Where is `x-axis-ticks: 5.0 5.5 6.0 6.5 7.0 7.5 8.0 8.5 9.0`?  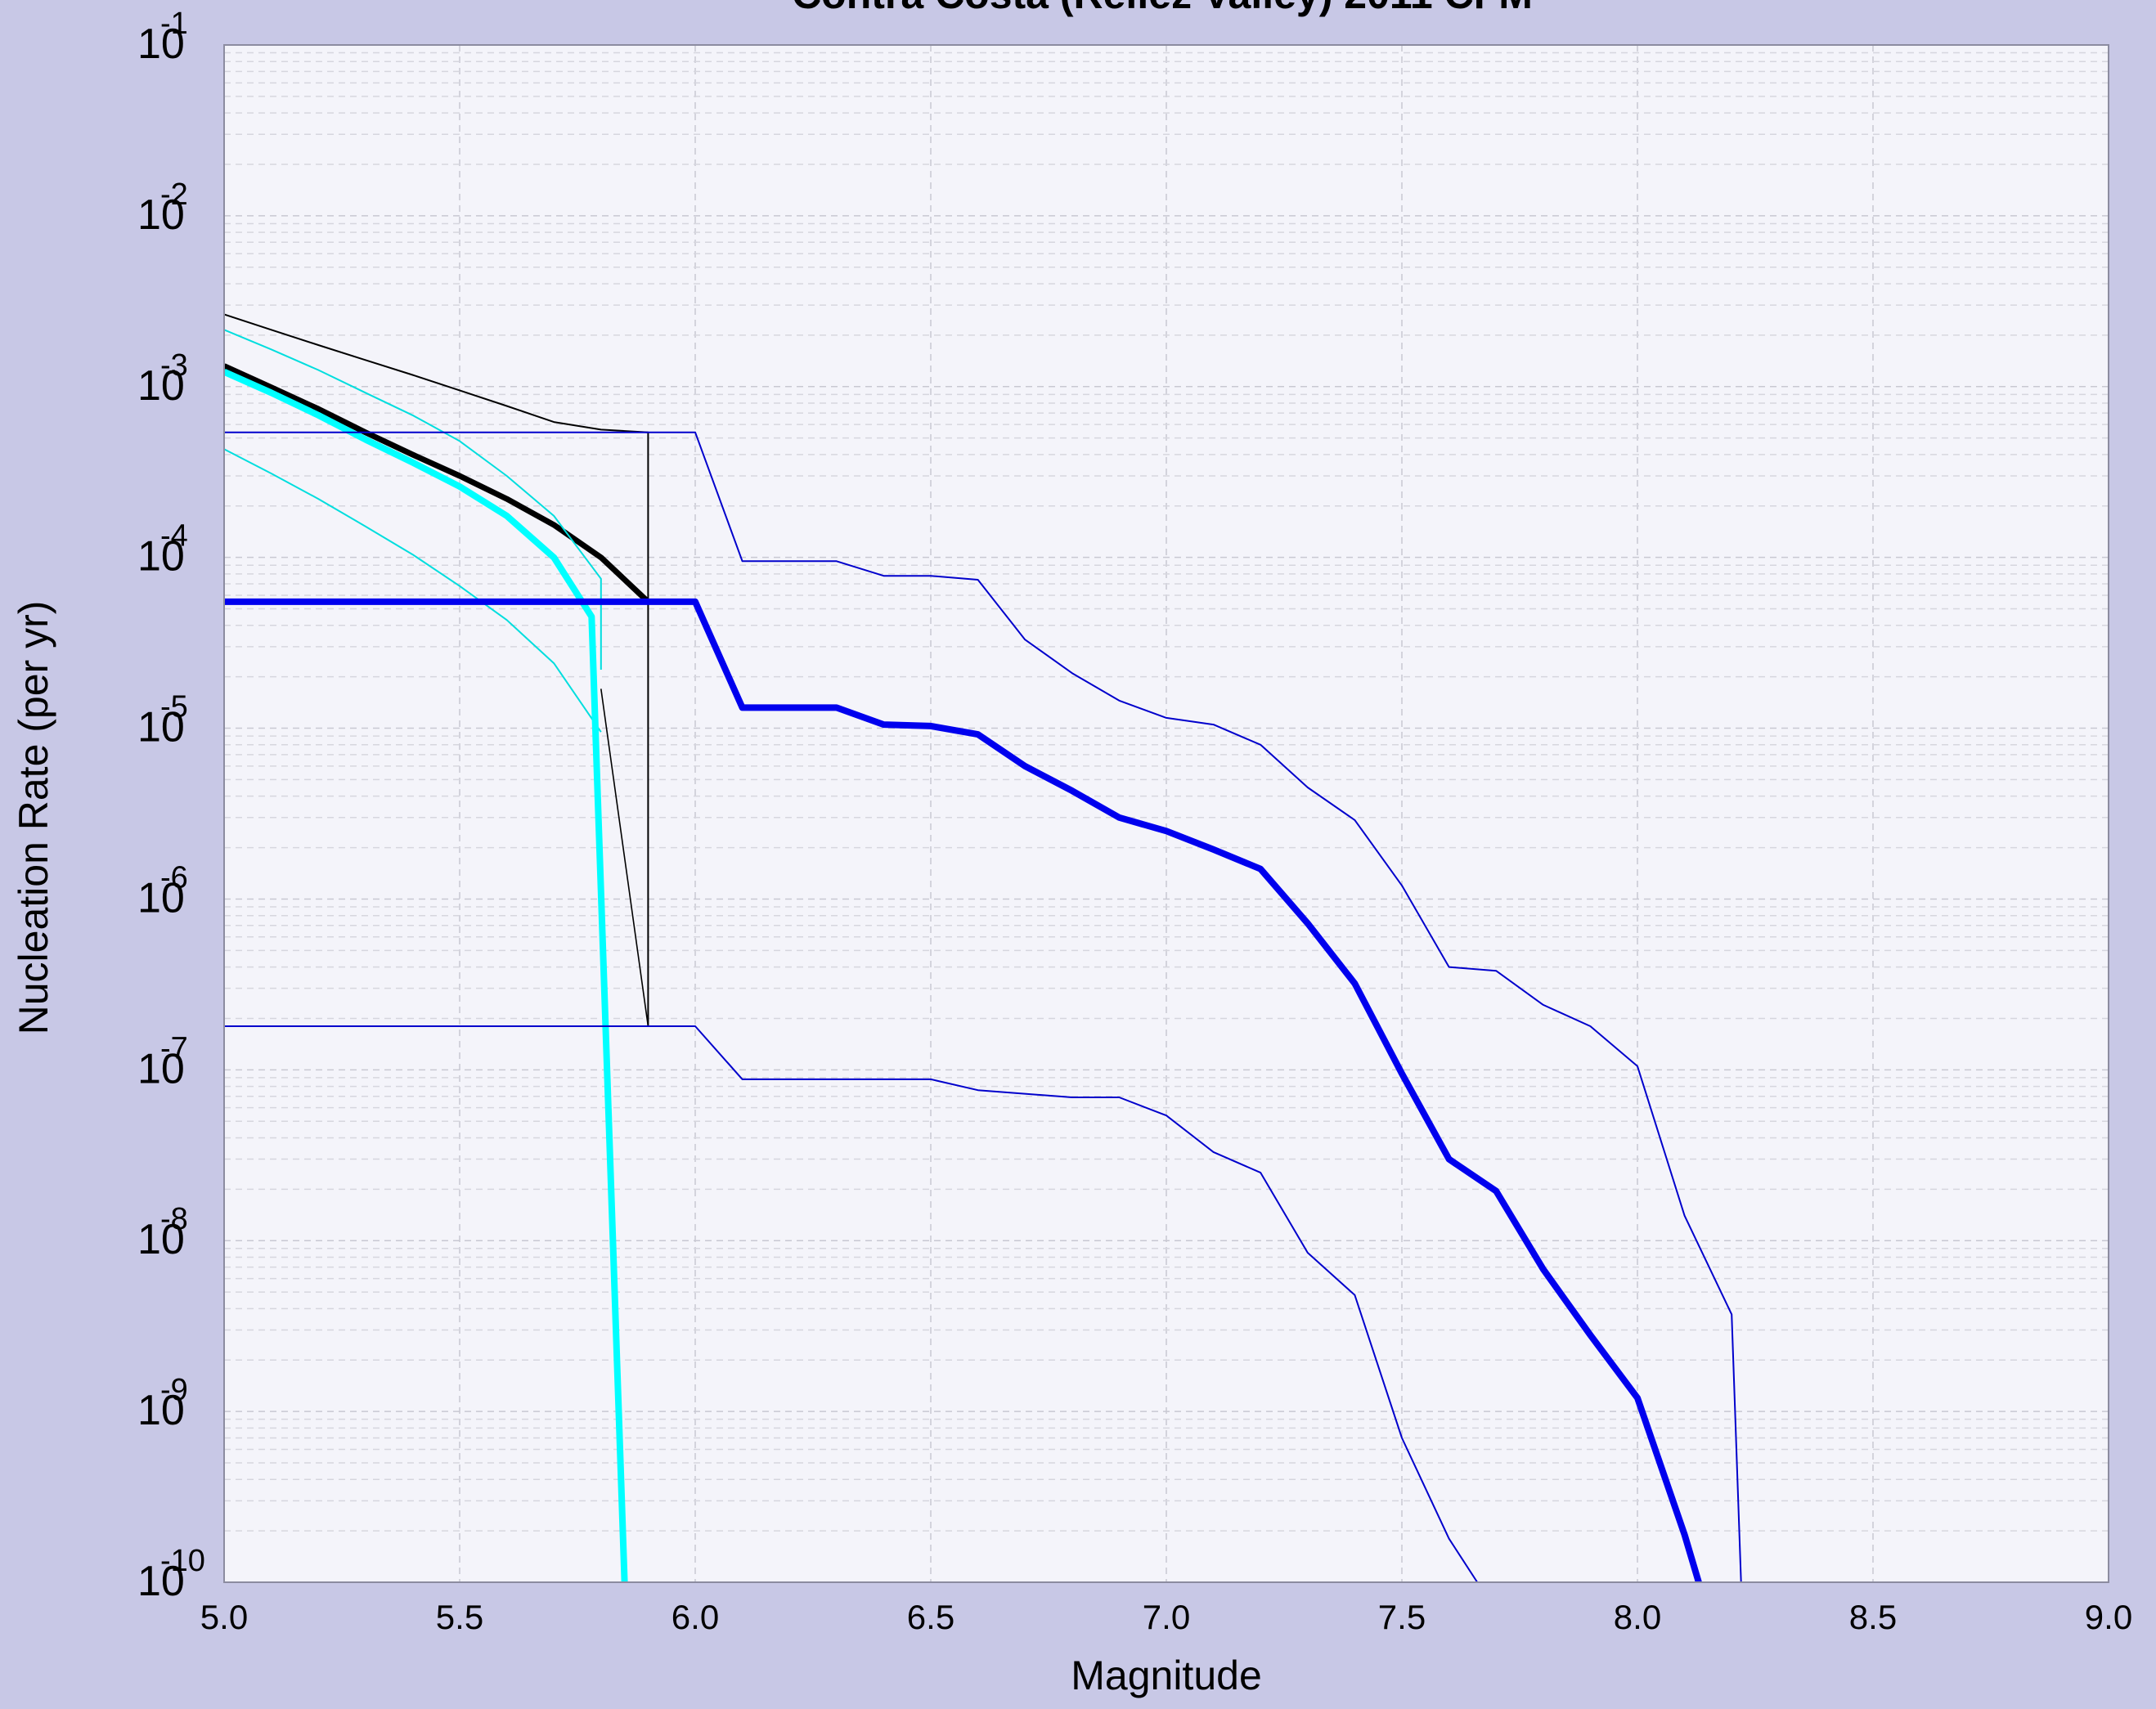
x-axis-ticks: 5.0 5.5 6.0 6.5 7.0 7.5 8.0 8.5 9.0 is located at coordinates (1166, 1617).